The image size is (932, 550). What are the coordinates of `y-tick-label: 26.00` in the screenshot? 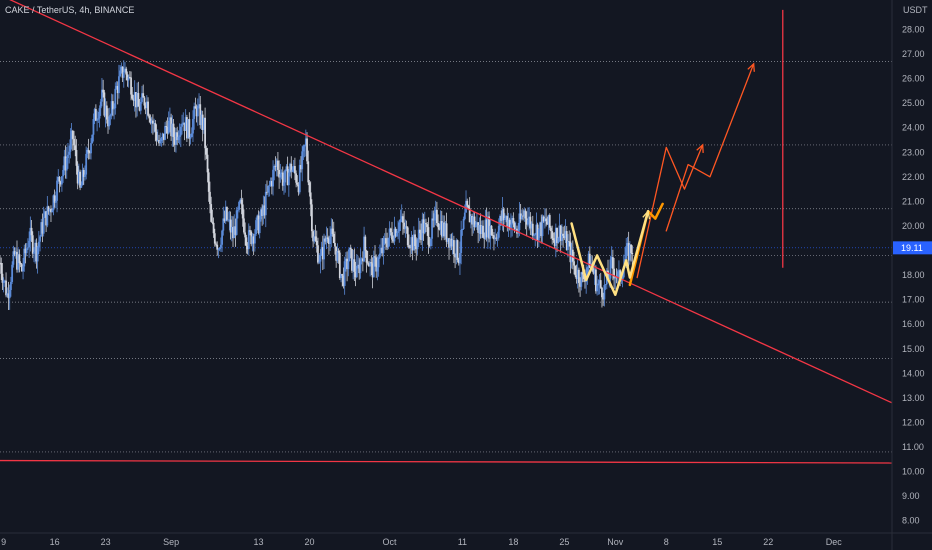 It's located at (913, 79).